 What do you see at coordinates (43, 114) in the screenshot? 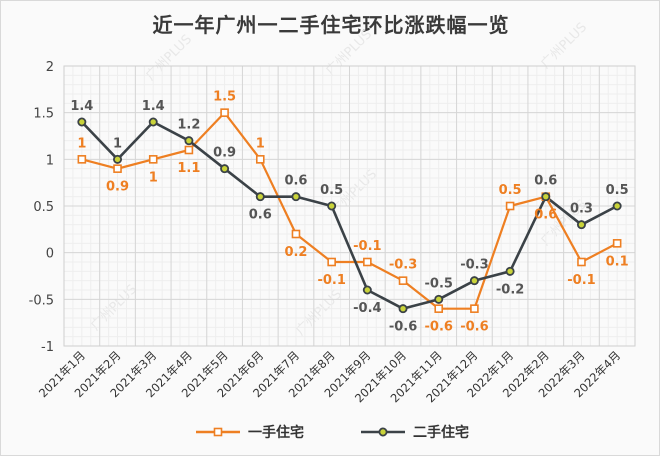
I see `y-tick-label: 1.5` at bounding box center [43, 114].